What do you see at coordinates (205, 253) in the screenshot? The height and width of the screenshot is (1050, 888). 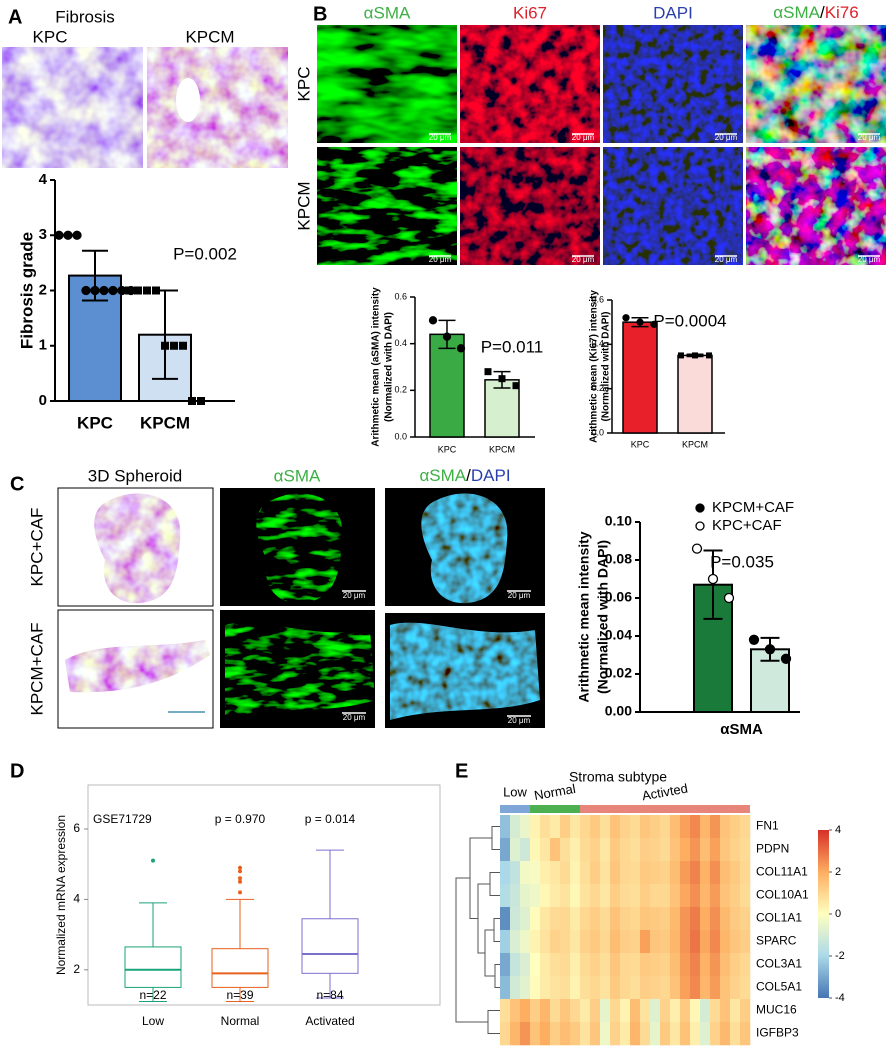 I see `annotation: P=0.002` at bounding box center [205, 253].